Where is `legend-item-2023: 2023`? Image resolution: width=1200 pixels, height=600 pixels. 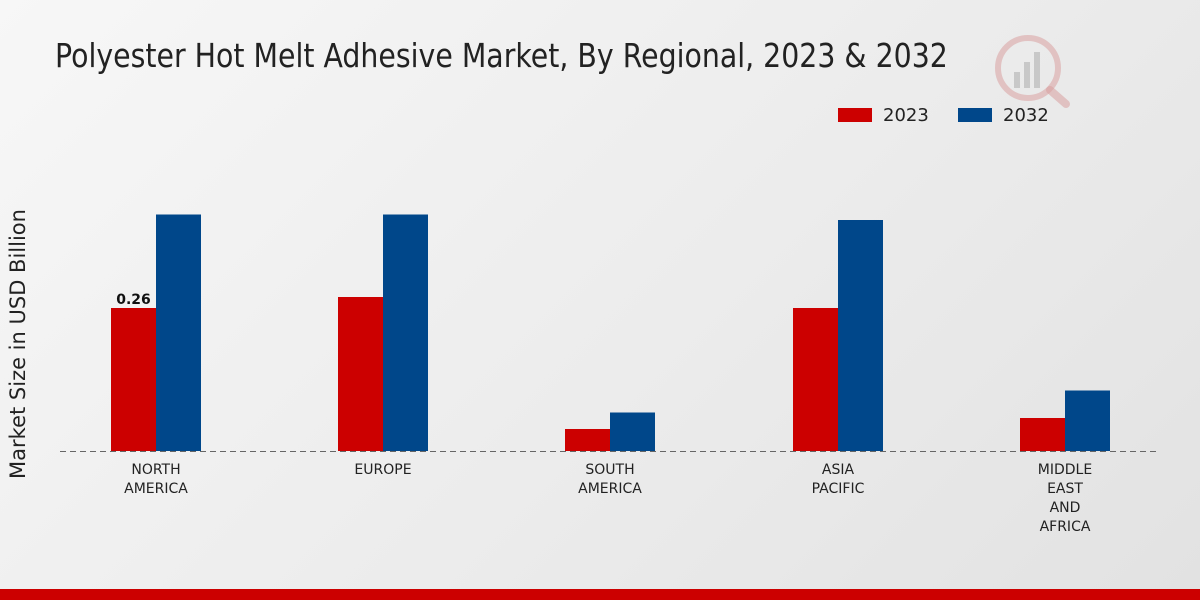 legend-item-2023: 2023 is located at coordinates (883, 115).